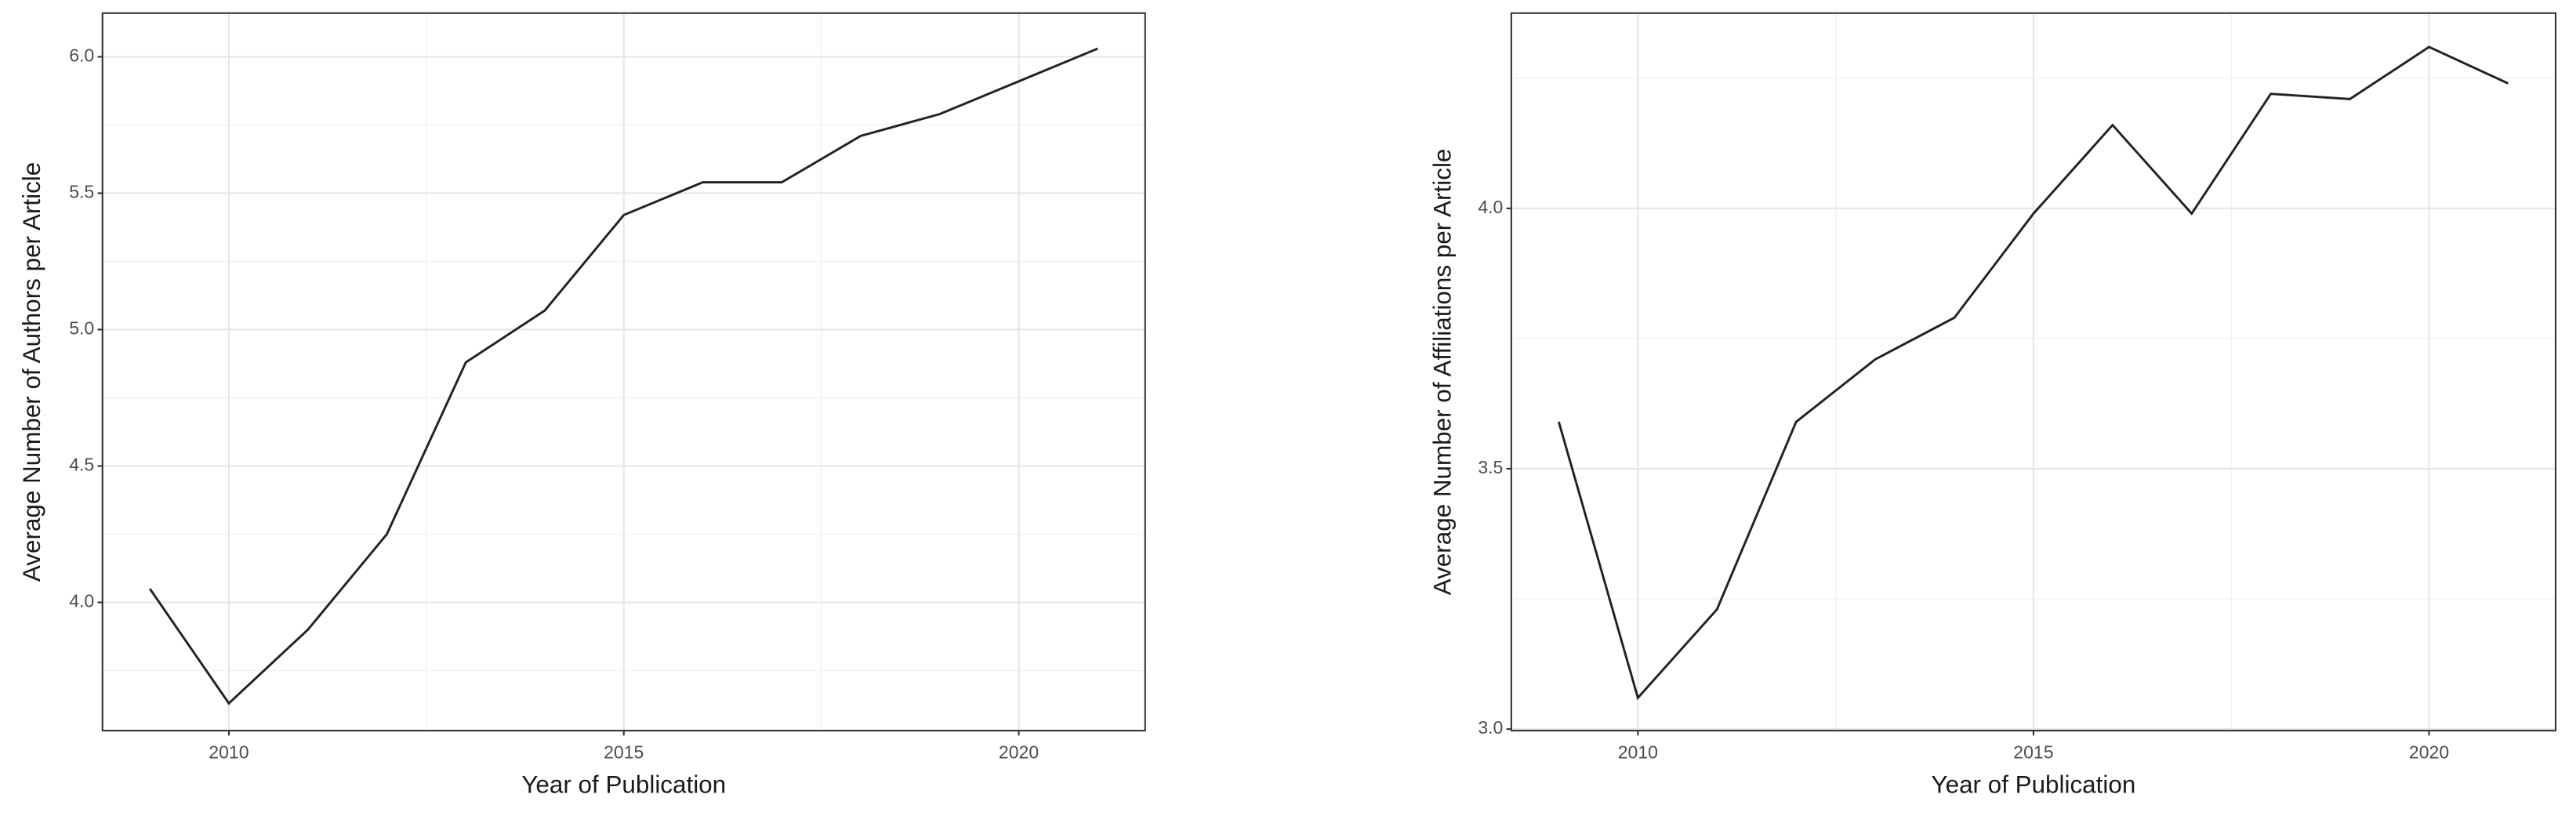 This screenshot has width=2576, height=816. I want to click on y-axis-title: Average Number of Authors per Article, so click(32, 372).